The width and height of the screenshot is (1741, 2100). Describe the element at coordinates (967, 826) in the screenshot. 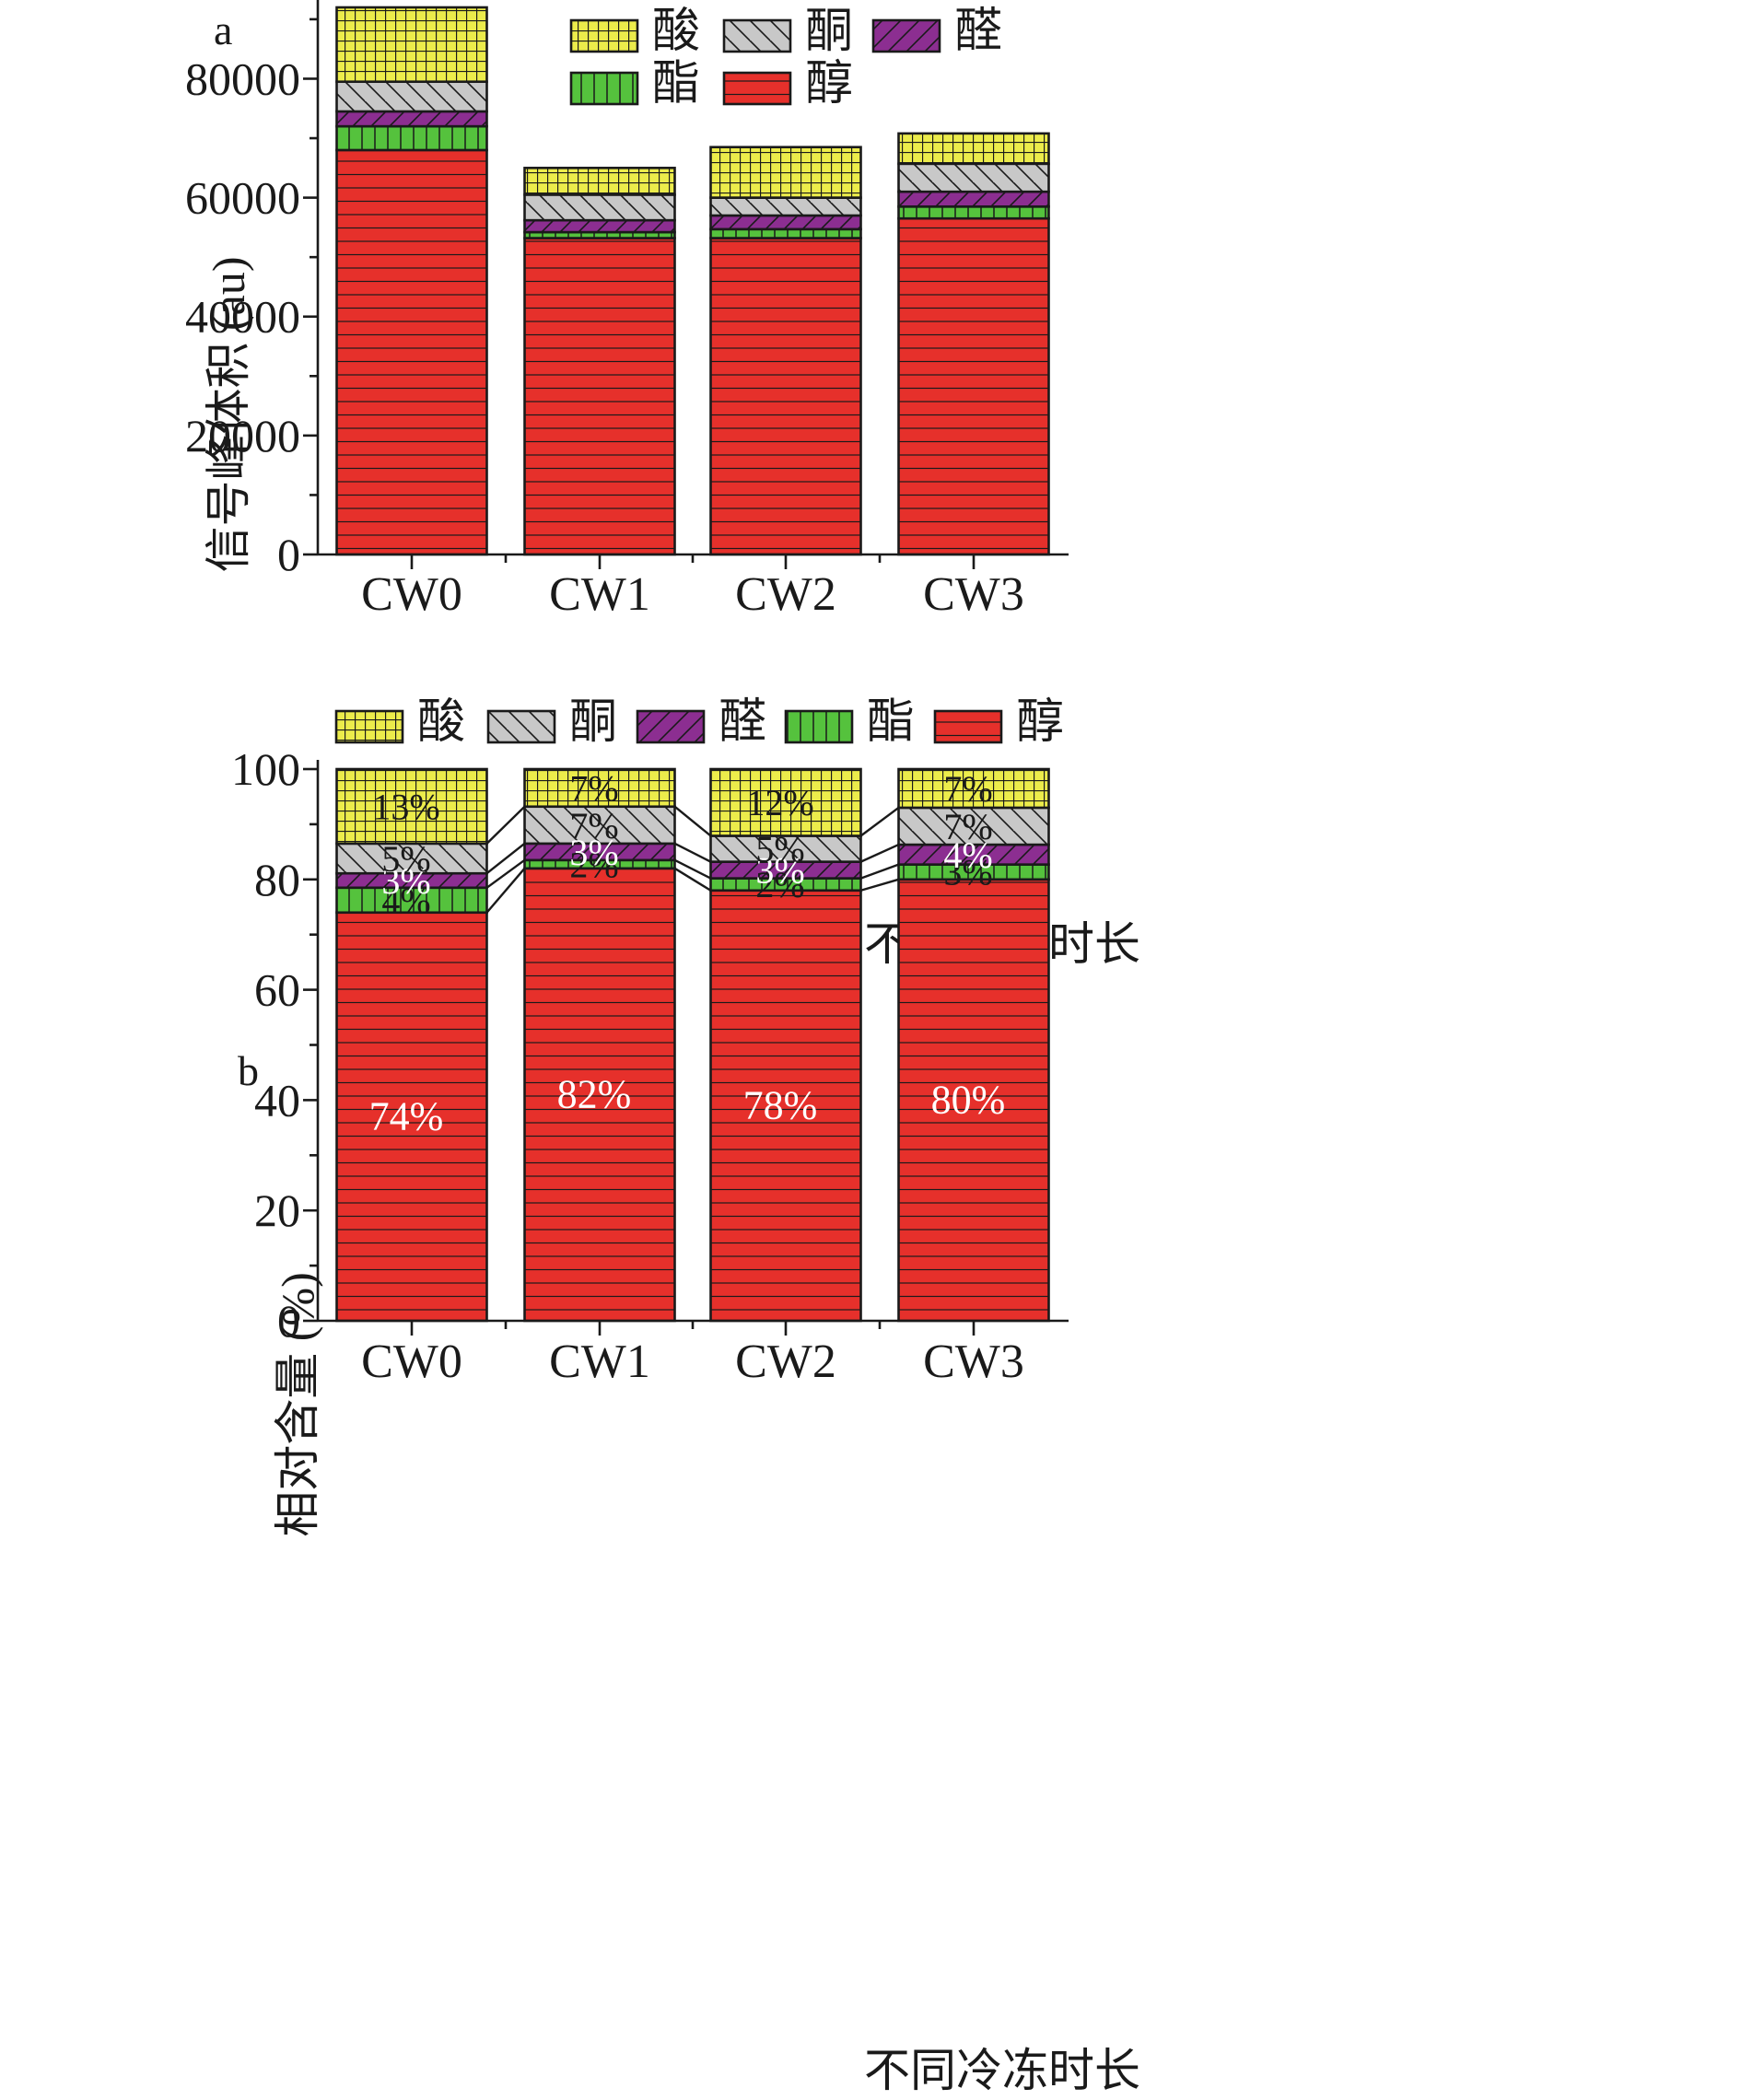

I see `data-label-ketone-cw3: 7%` at that location.